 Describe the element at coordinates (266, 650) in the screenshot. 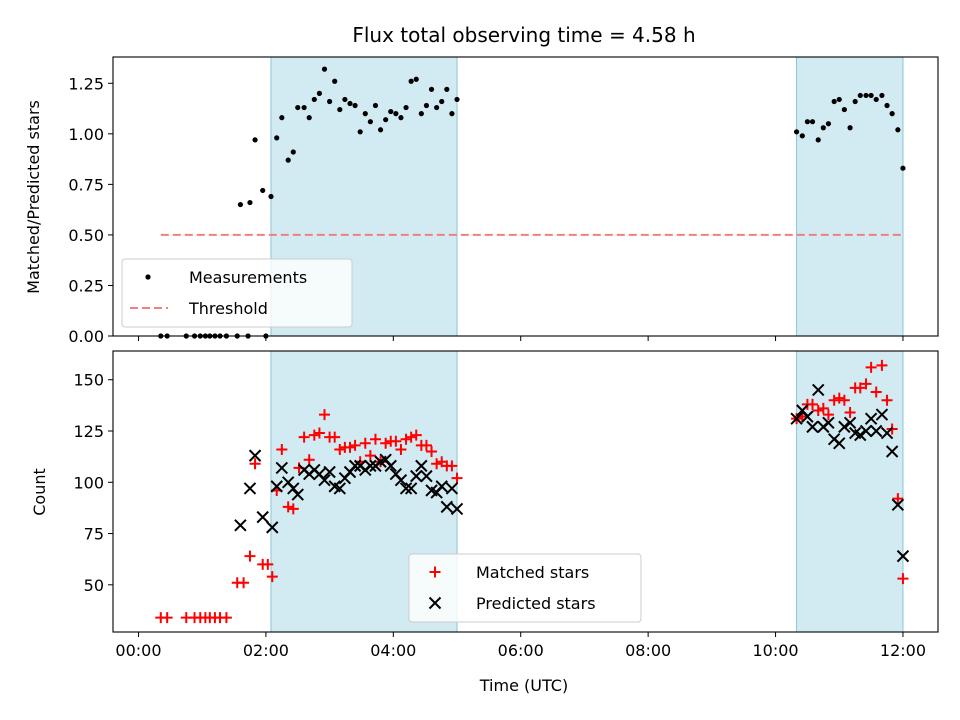

I see `x-tick-label-1: 02:00` at that location.